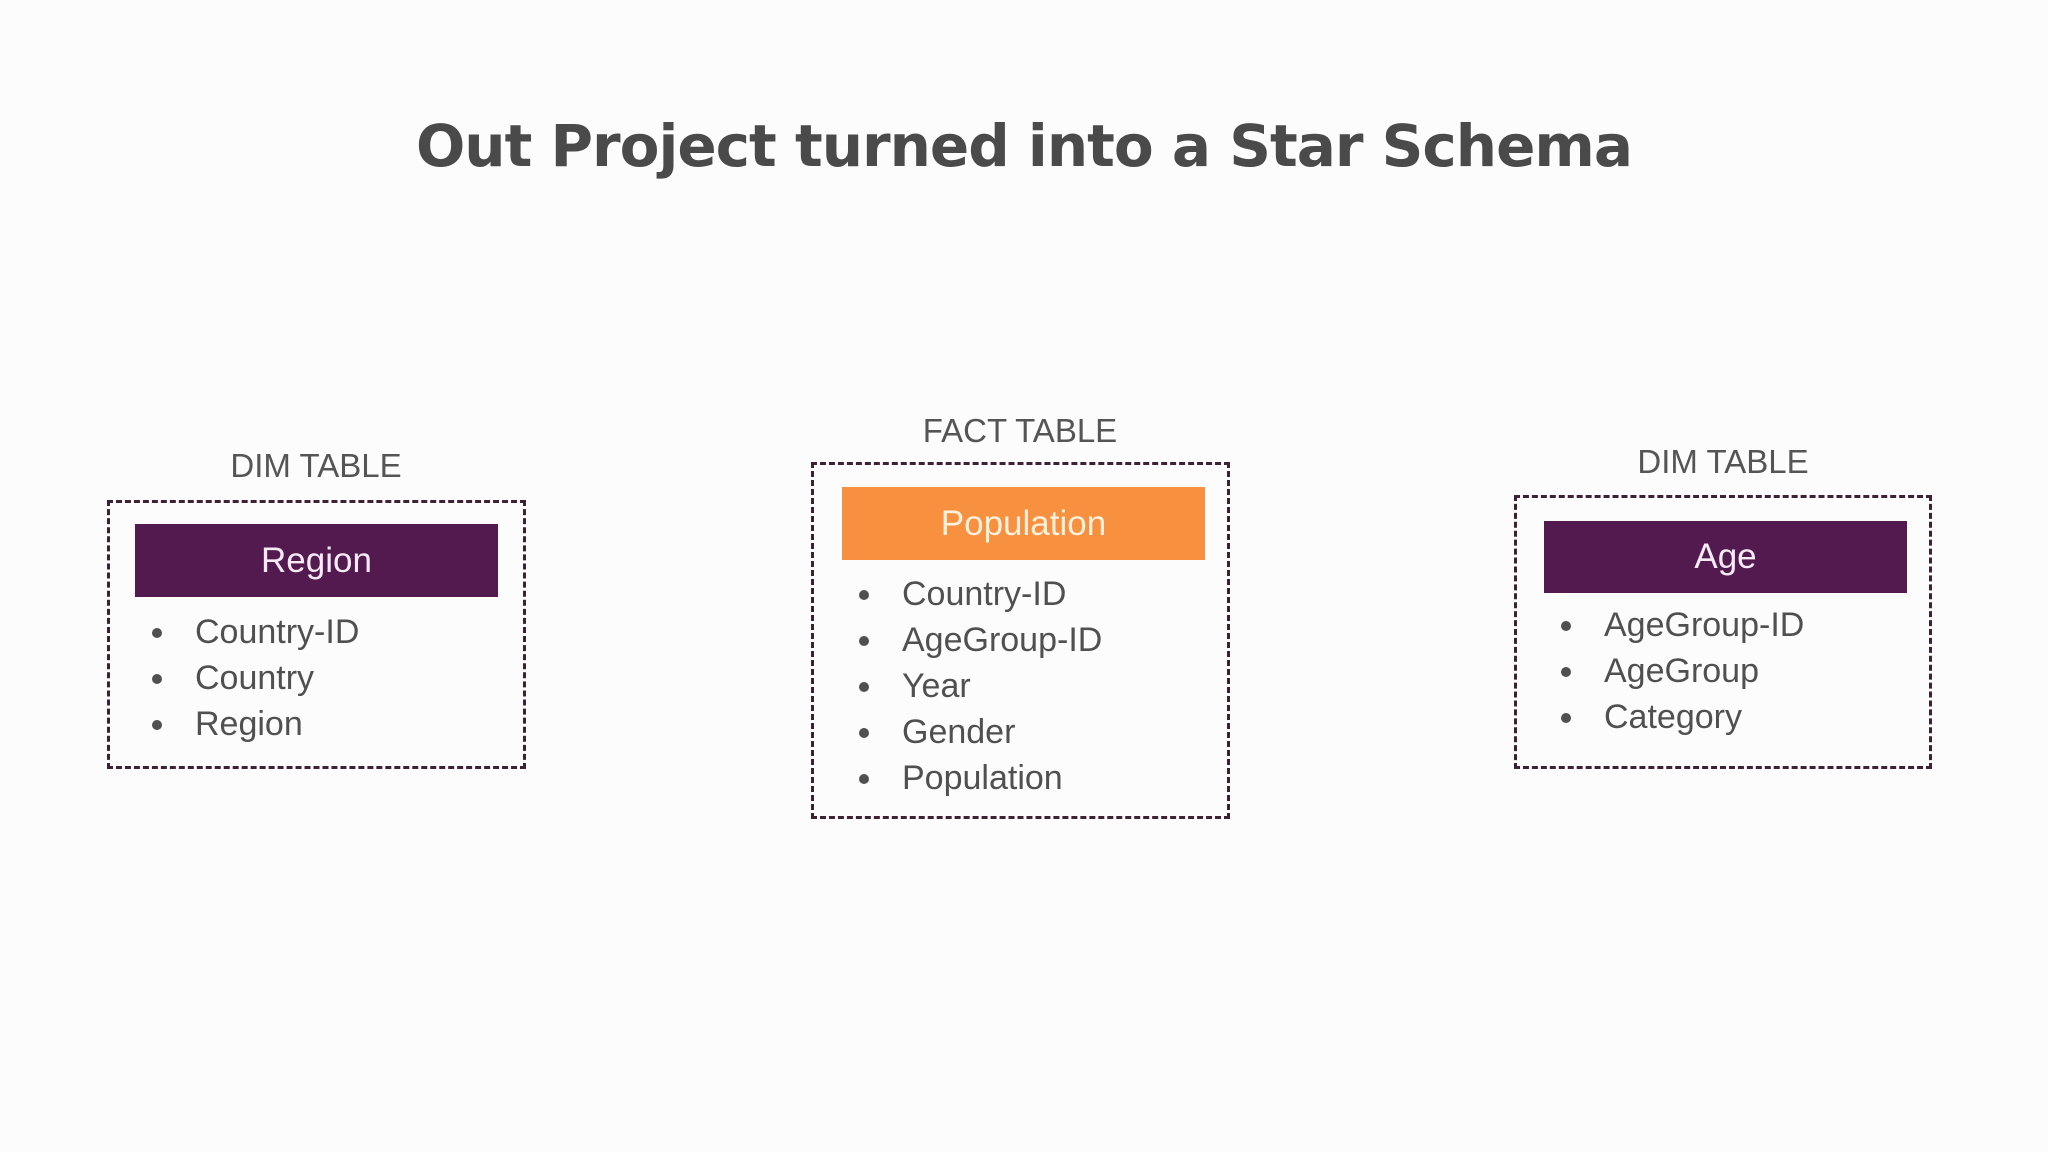 This screenshot has height=1152, width=2048. What do you see at coordinates (1725, 557) in the screenshot?
I see `age-table-header: Age` at bounding box center [1725, 557].